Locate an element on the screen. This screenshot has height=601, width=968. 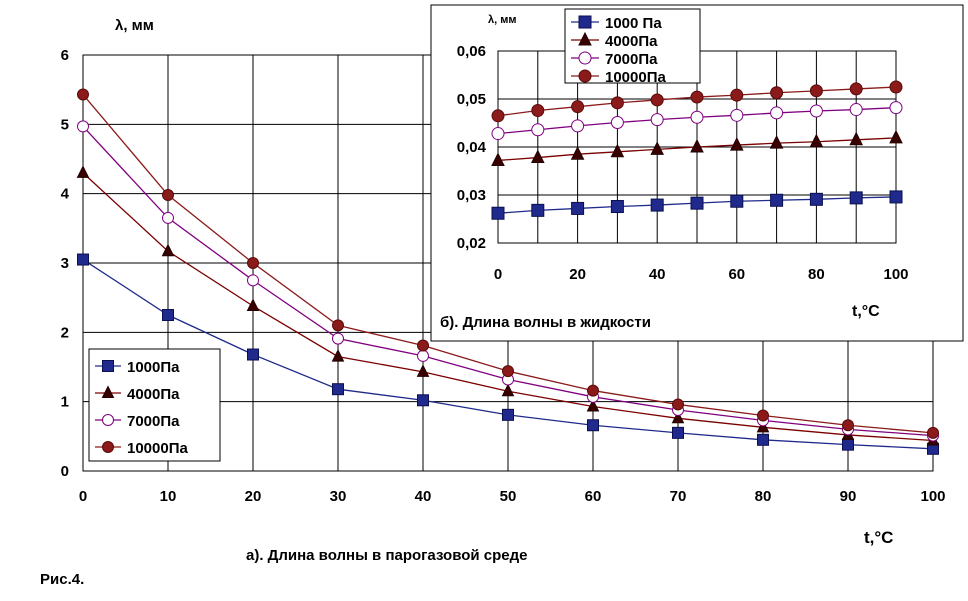
chart-a-x-tick-label: 80 is located at coordinates (763, 496).